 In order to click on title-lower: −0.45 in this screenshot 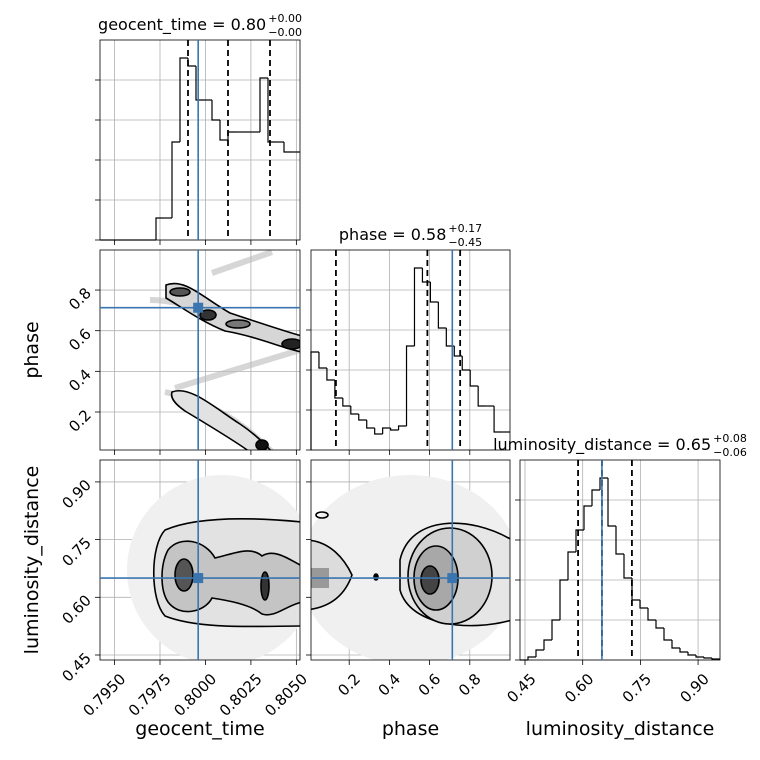, I will do `click(465, 242)`.